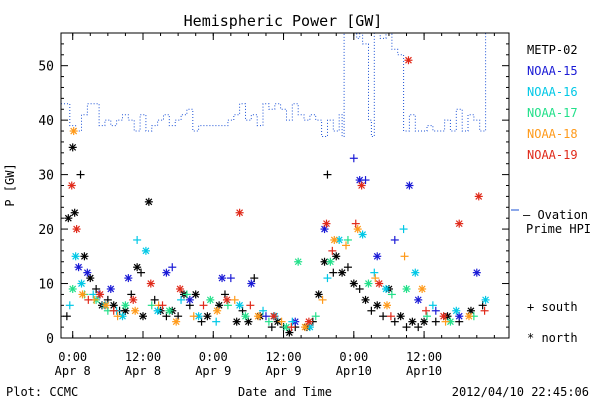  What do you see at coordinates (552, 322) in the screenshot?
I see `symbol-key: + south * north` at bounding box center [552, 322].